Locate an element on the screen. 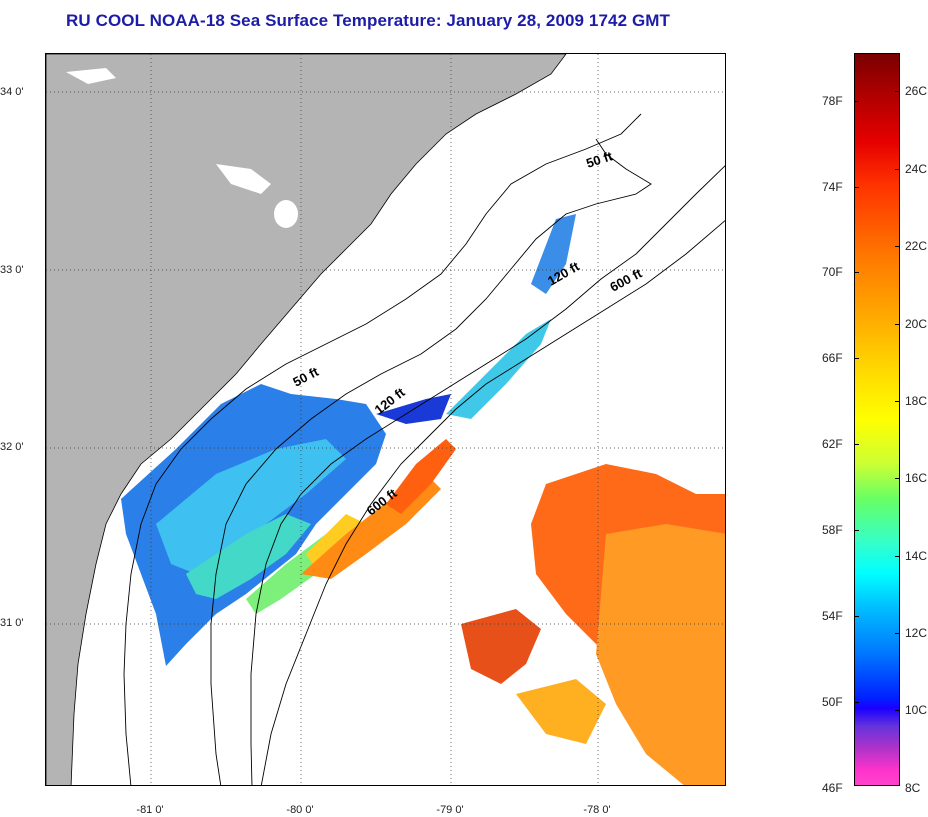 This screenshot has height=817, width=928. latitude-label: 32 0' is located at coordinates (12, 447).